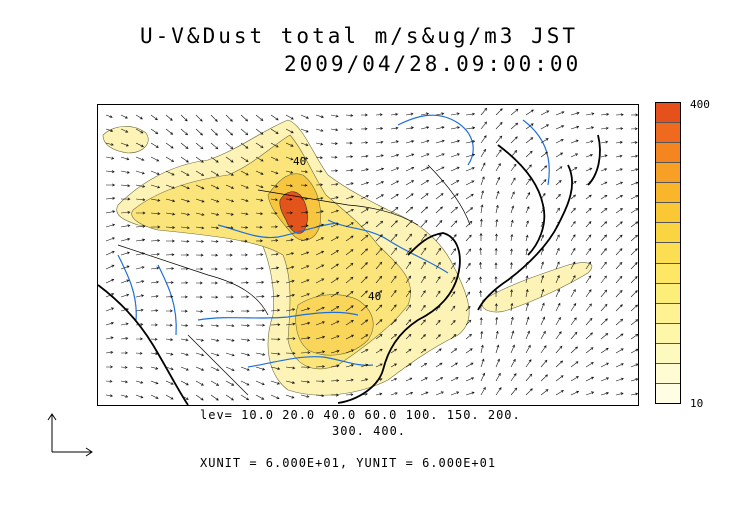 This screenshot has height=532, width=752. I want to click on vector-unit-note: XUNIT = 6.000E+01, YUNIT = 6.000E+01, so click(348, 463).